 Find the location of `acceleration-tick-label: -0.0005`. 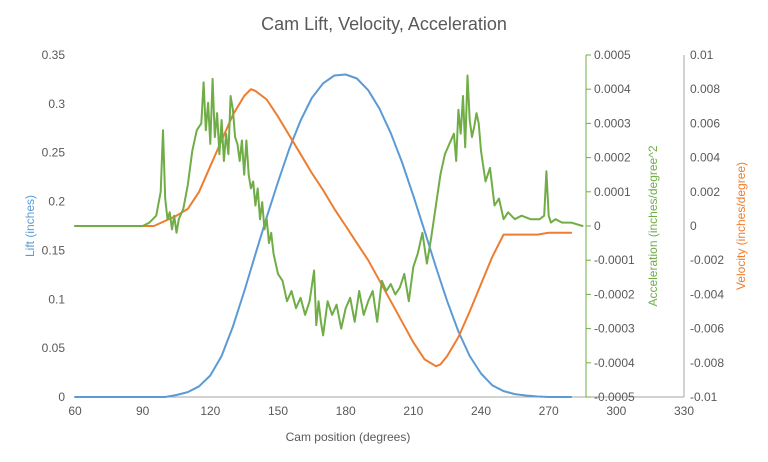

acceleration-tick-label: -0.0005 is located at coordinates (614, 397).